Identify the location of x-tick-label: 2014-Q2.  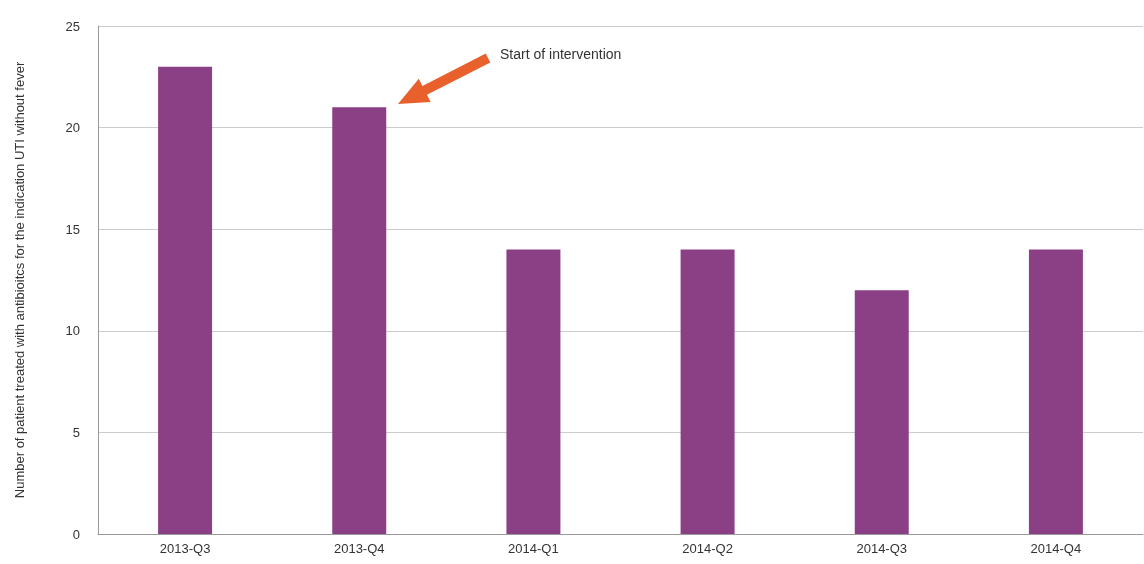
(707, 548).